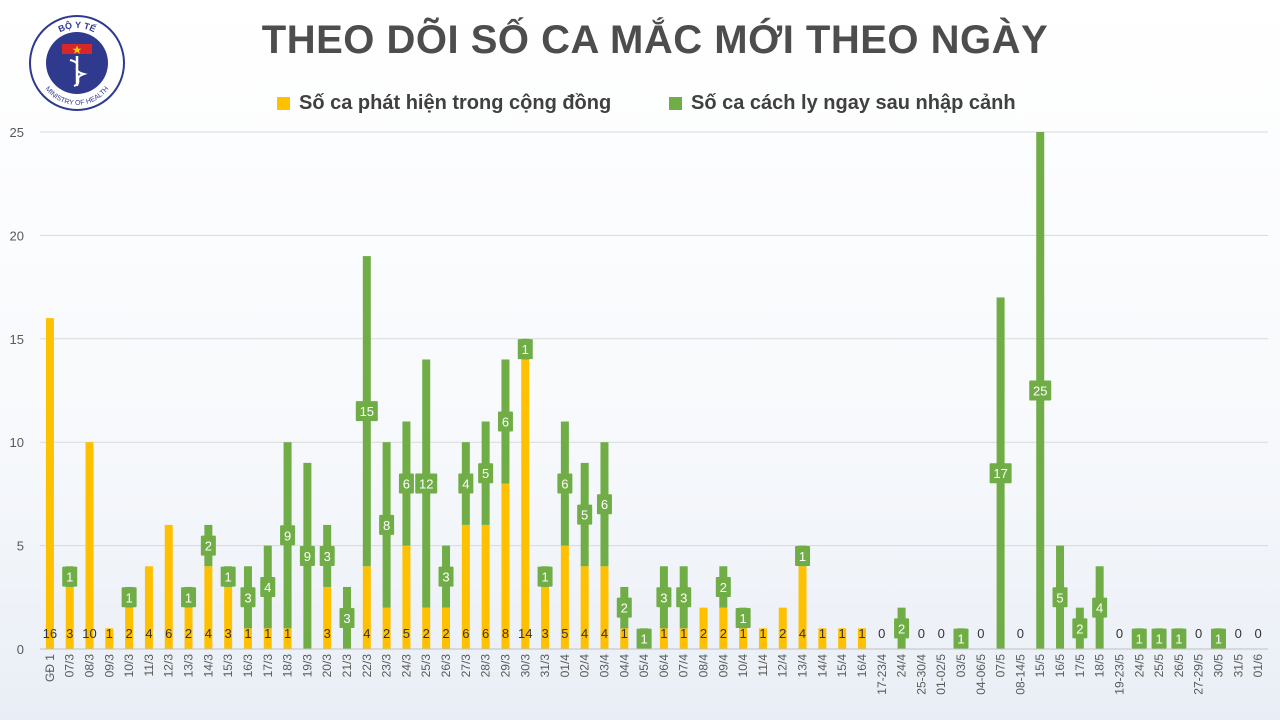 The image size is (1280, 720). I want to click on data-label-community: 10, so click(89, 633).